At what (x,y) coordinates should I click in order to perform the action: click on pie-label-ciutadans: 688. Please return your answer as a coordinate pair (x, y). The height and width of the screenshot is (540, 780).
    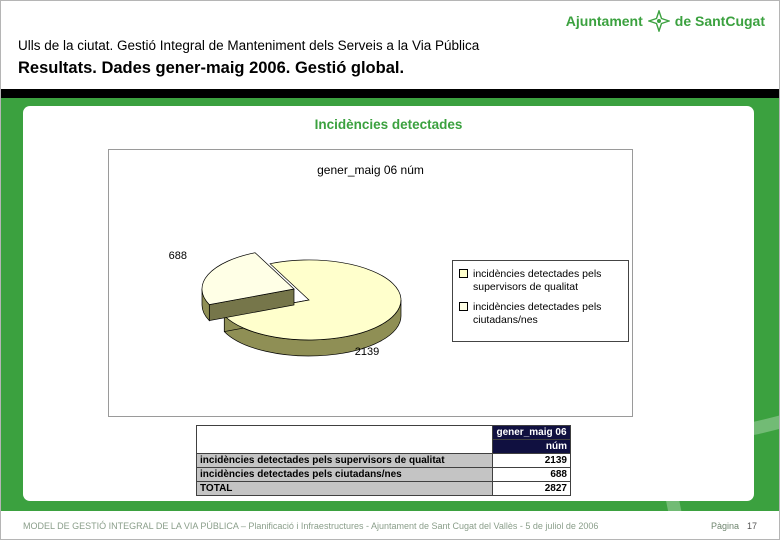
    Looking at the image, I should click on (178, 256).